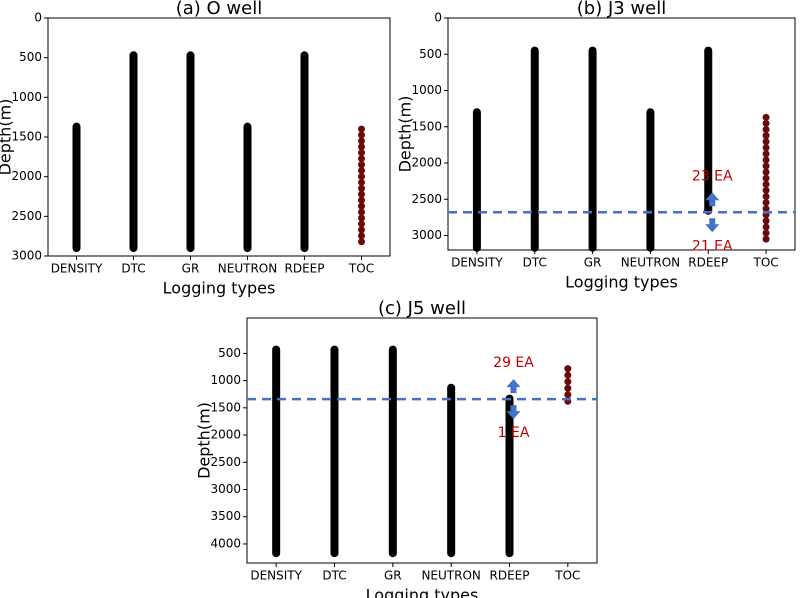  What do you see at coordinates (225, 543) in the screenshot?
I see `y-tick-label: 4000` at bounding box center [225, 543].